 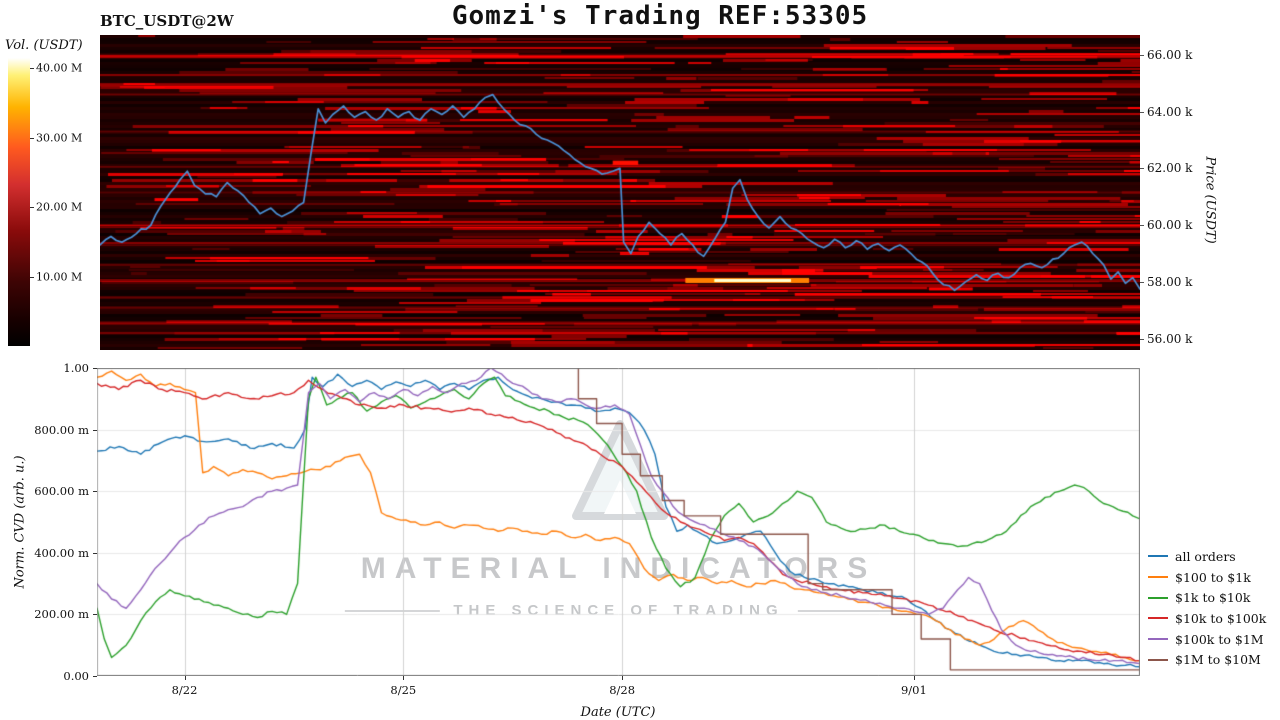 I want to click on legend-label: $100 to $1k, so click(x=1213, y=577).